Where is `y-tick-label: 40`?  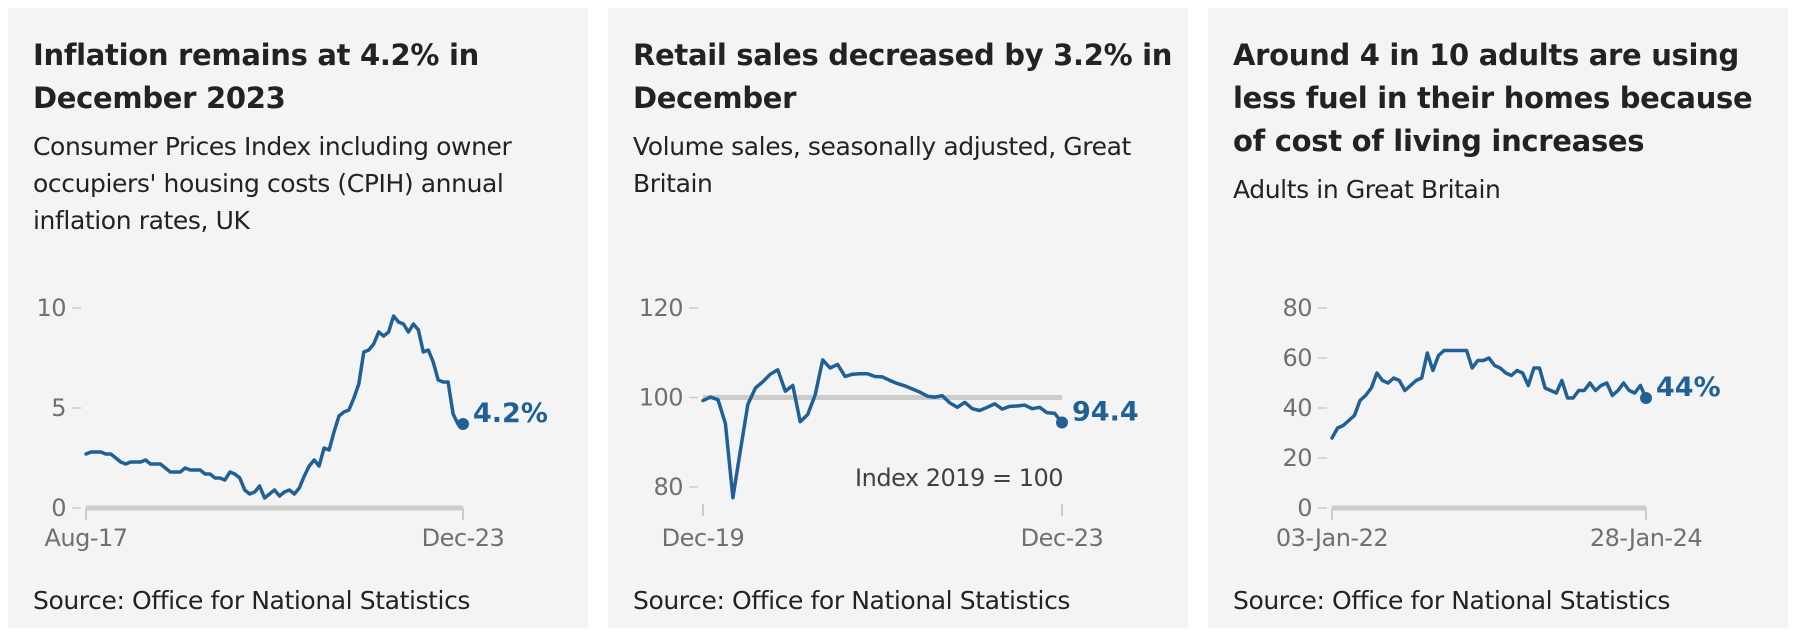
y-tick-label: 40 is located at coordinates (1297, 408).